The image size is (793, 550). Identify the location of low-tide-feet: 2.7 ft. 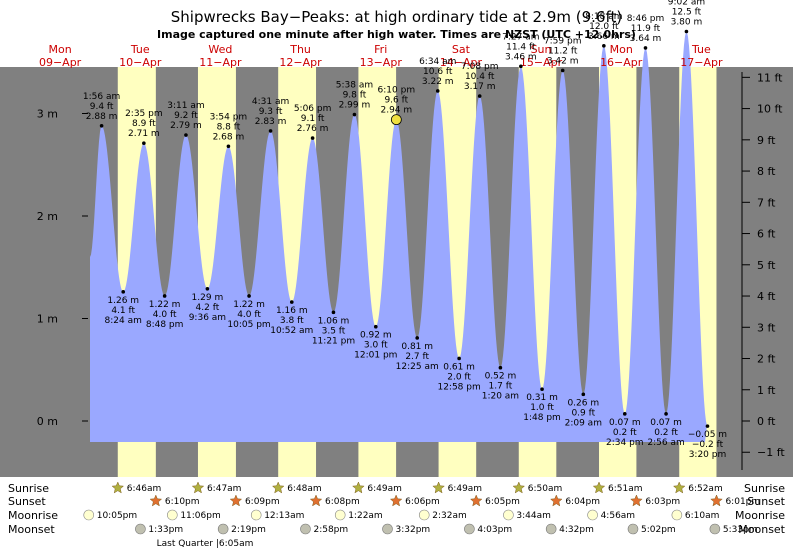
(417, 357).